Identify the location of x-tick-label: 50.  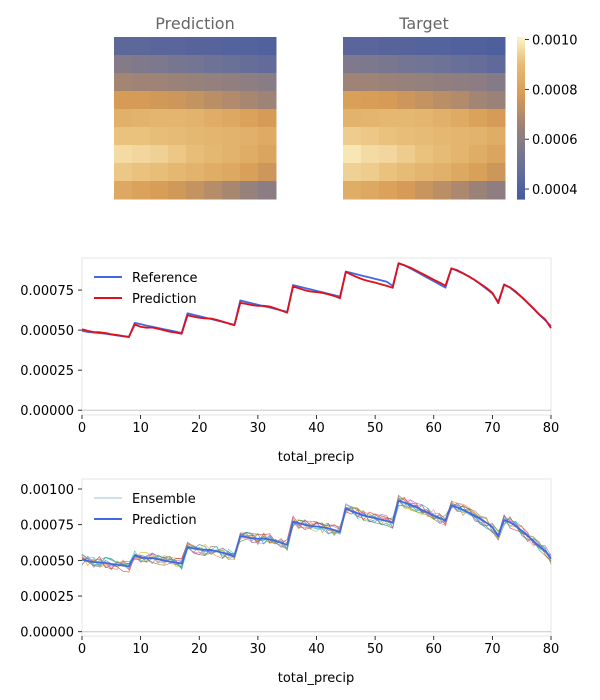
(375, 428).